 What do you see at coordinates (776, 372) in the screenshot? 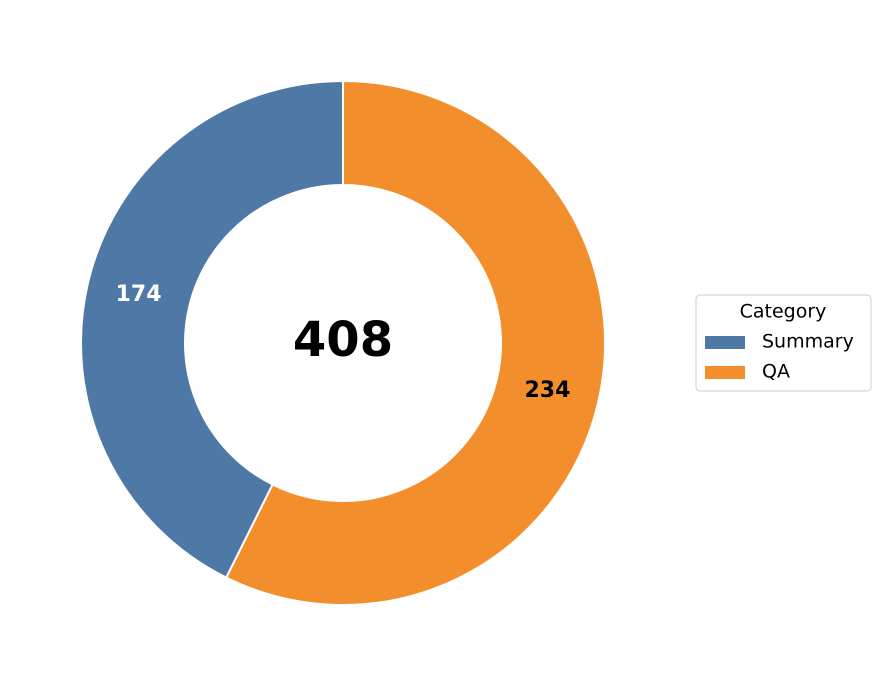
I see `legend-label: QA` at bounding box center [776, 372].